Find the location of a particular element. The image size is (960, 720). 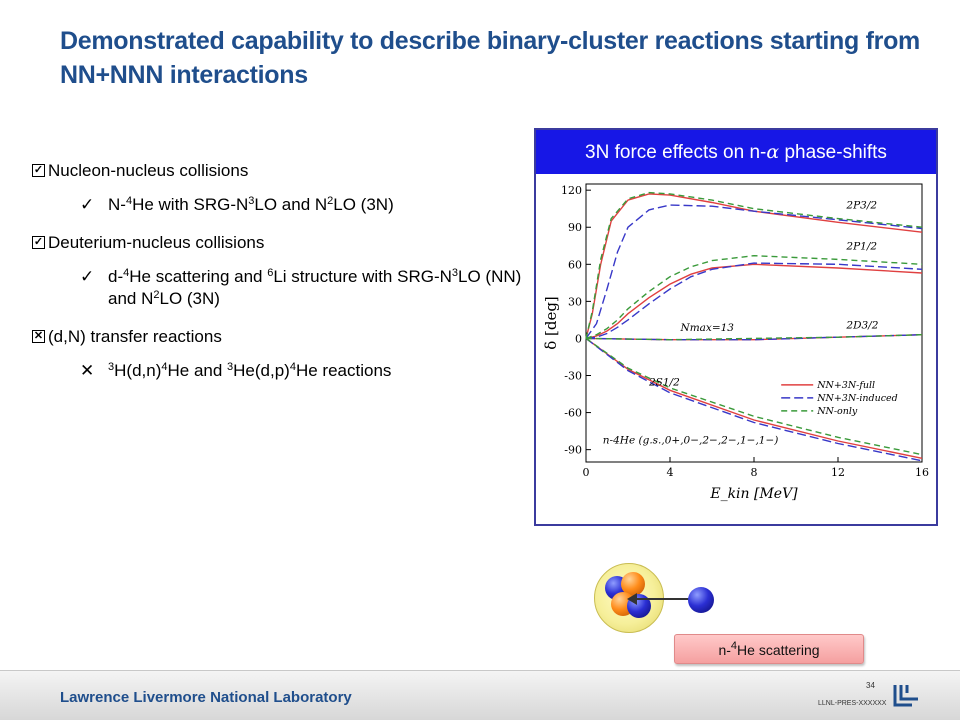

sub-text: He(d,p) is located at coordinates (261, 370).